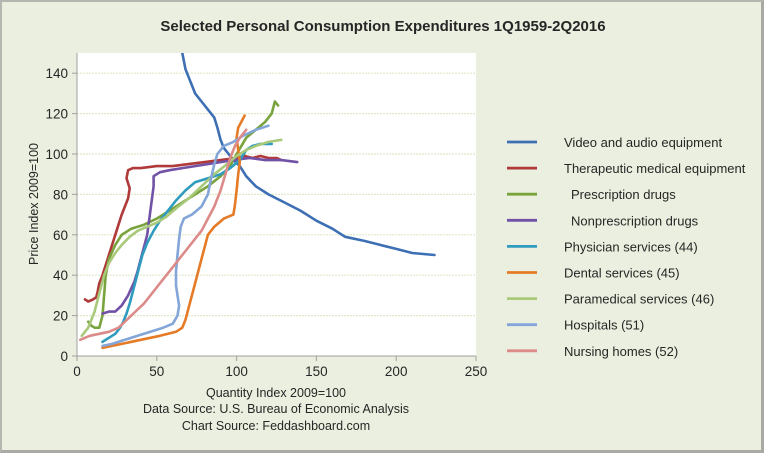 The width and height of the screenshot is (768, 457). I want to click on y-tick-label: 100, so click(56, 154).